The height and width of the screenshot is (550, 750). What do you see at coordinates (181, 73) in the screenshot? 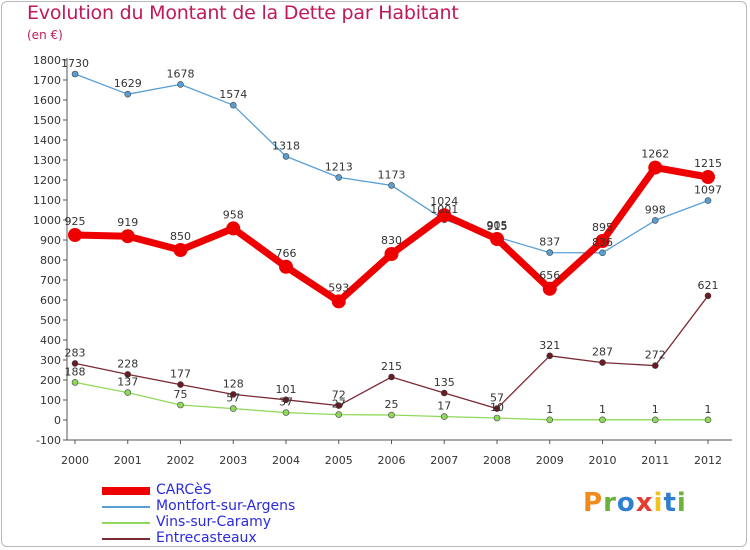
I see `data-label-1: 1678` at bounding box center [181, 73].